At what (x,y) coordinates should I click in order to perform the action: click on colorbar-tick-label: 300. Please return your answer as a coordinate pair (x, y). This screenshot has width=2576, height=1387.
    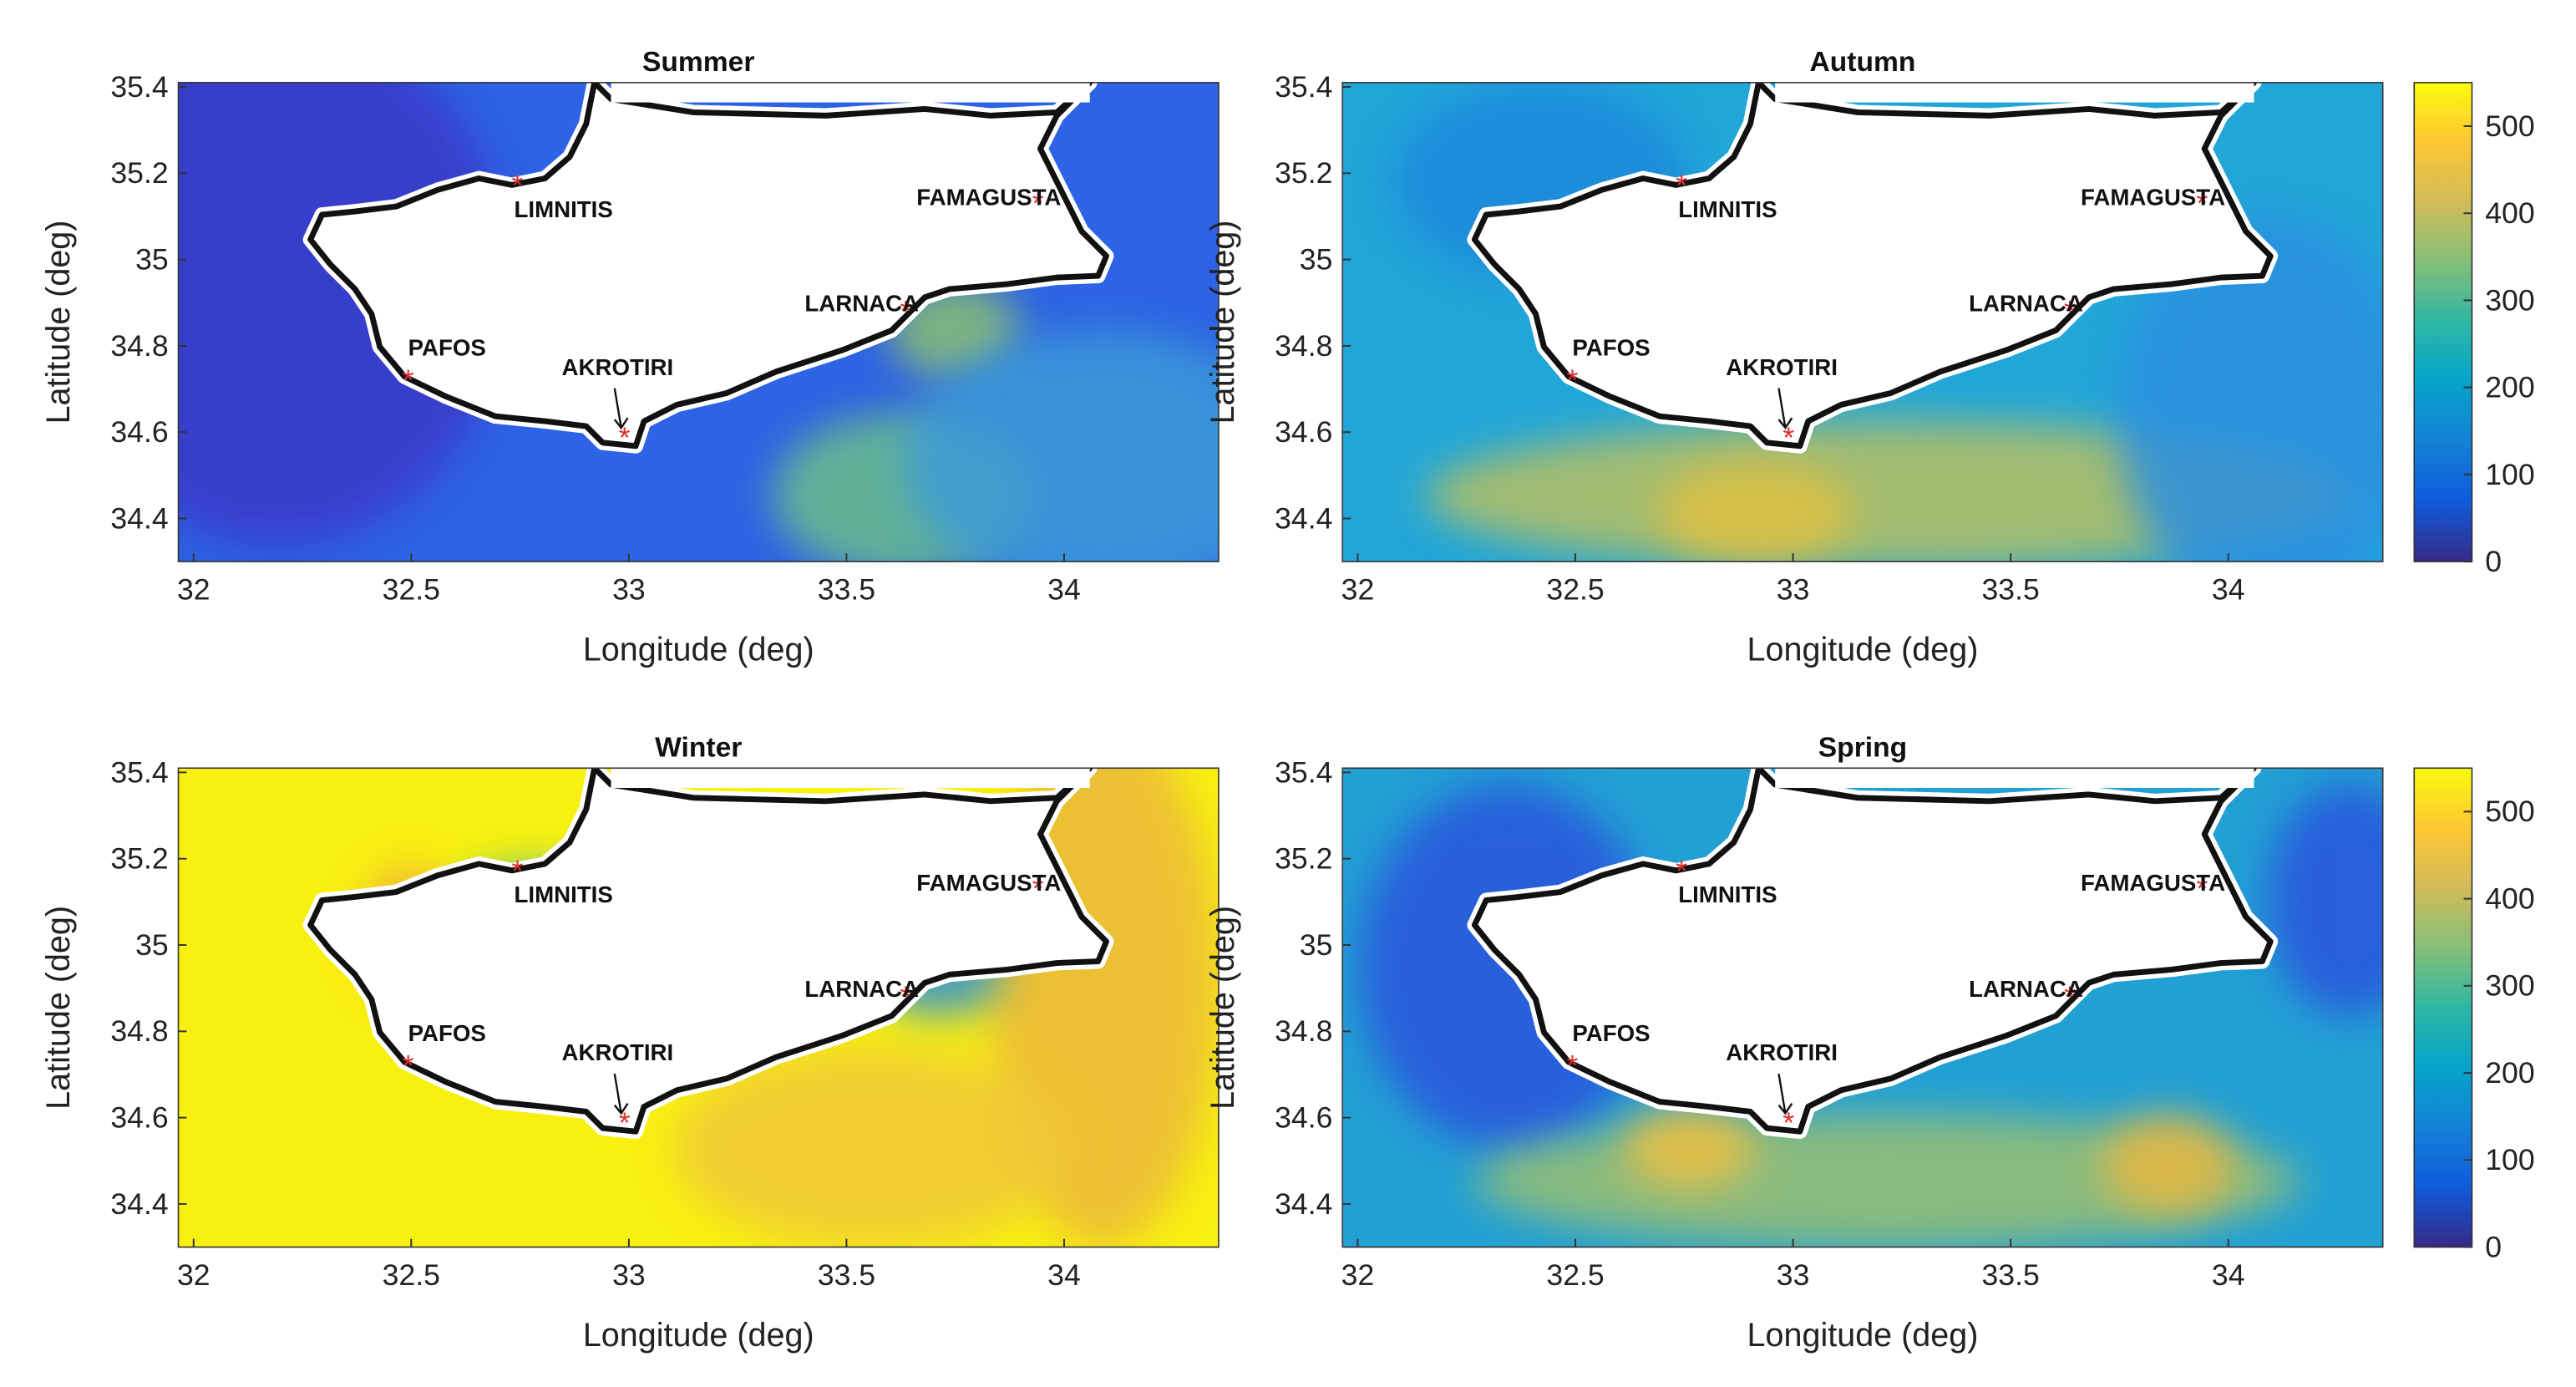
    Looking at the image, I should click on (2509, 986).